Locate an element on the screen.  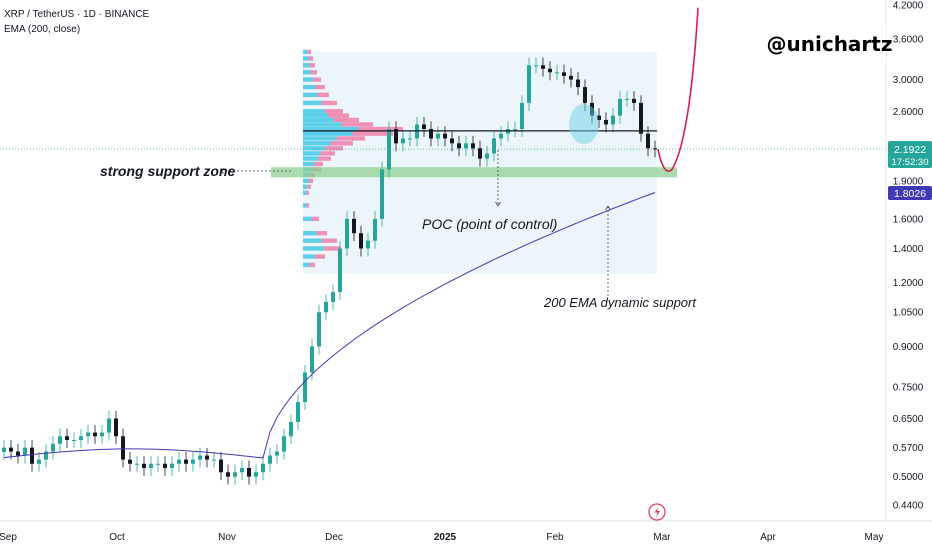
time-scale: Sep Oct Nov Dec 2025 Feb Mar Apr May is located at coordinates (441, 537).